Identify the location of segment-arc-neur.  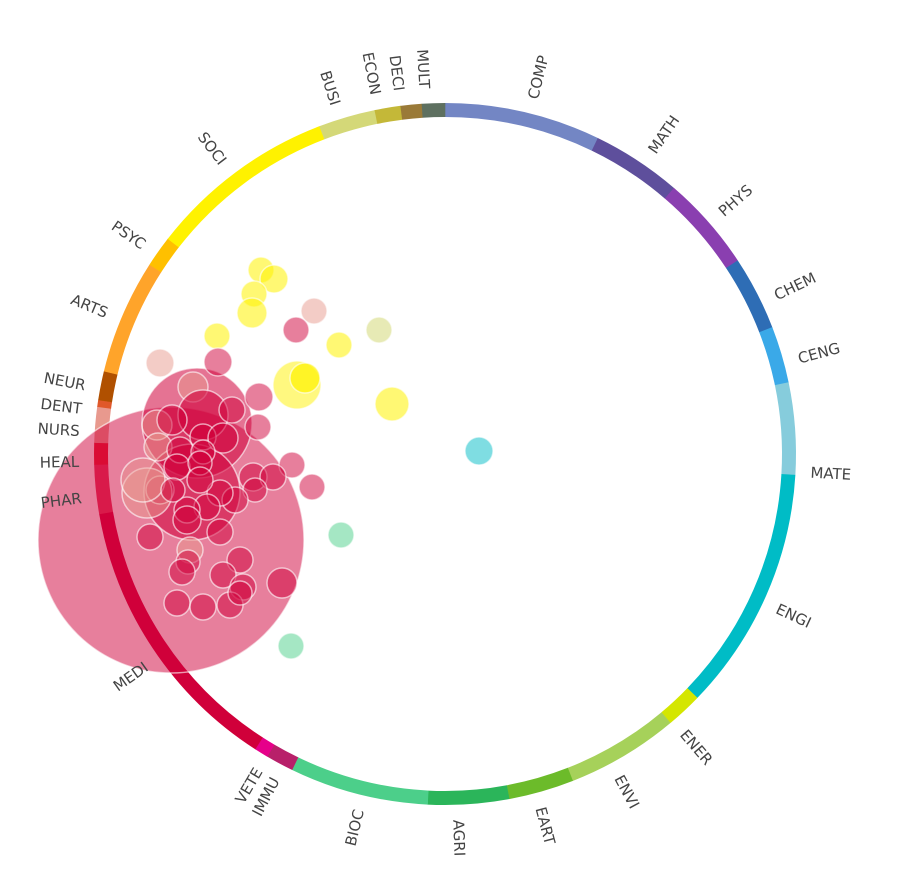
(108, 387).